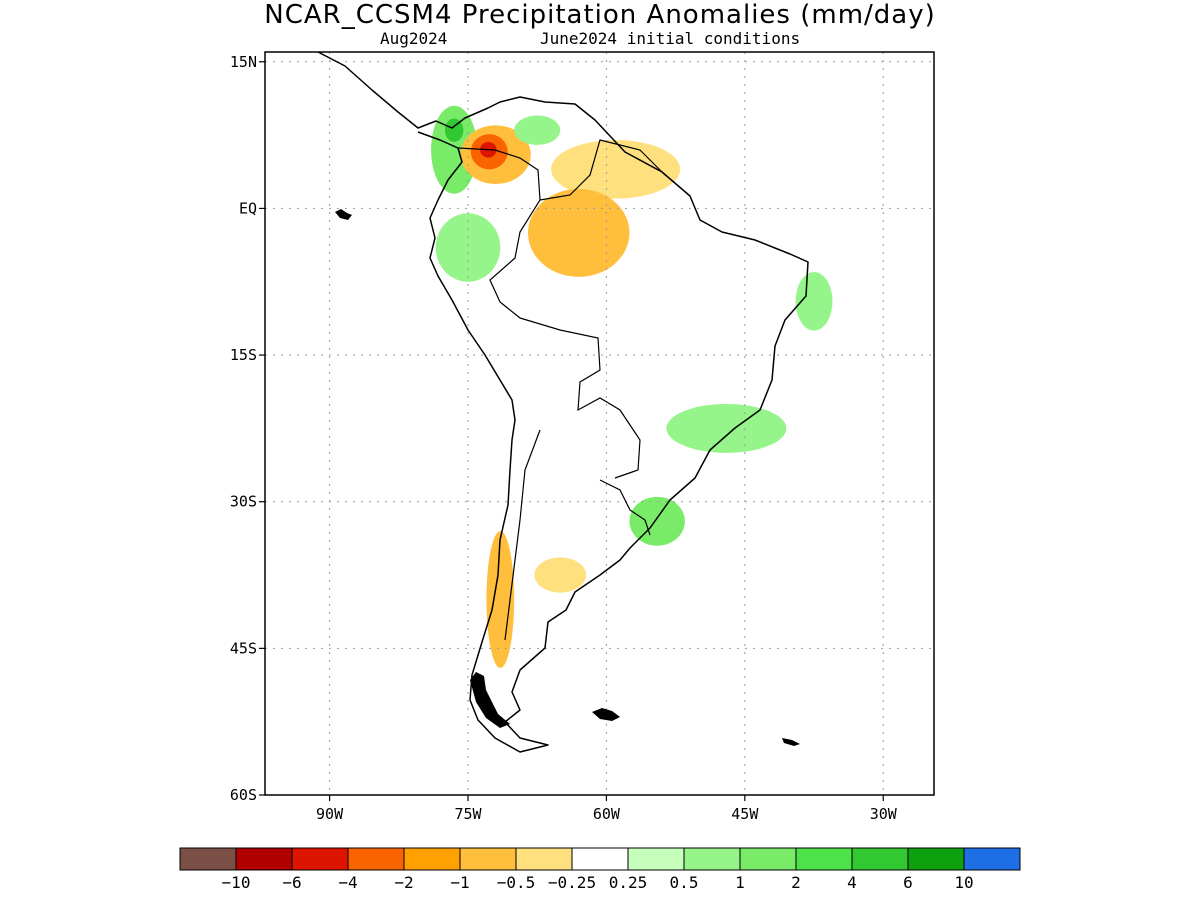  Describe the element at coordinates (884, 814) in the screenshot. I see `lon-tick-label: 30W` at that location.